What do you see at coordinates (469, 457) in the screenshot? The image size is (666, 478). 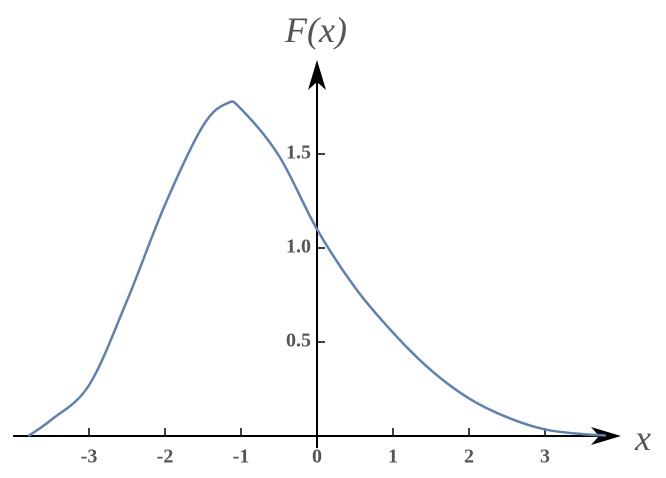 I see `x-tick-label: 2` at bounding box center [469, 457].